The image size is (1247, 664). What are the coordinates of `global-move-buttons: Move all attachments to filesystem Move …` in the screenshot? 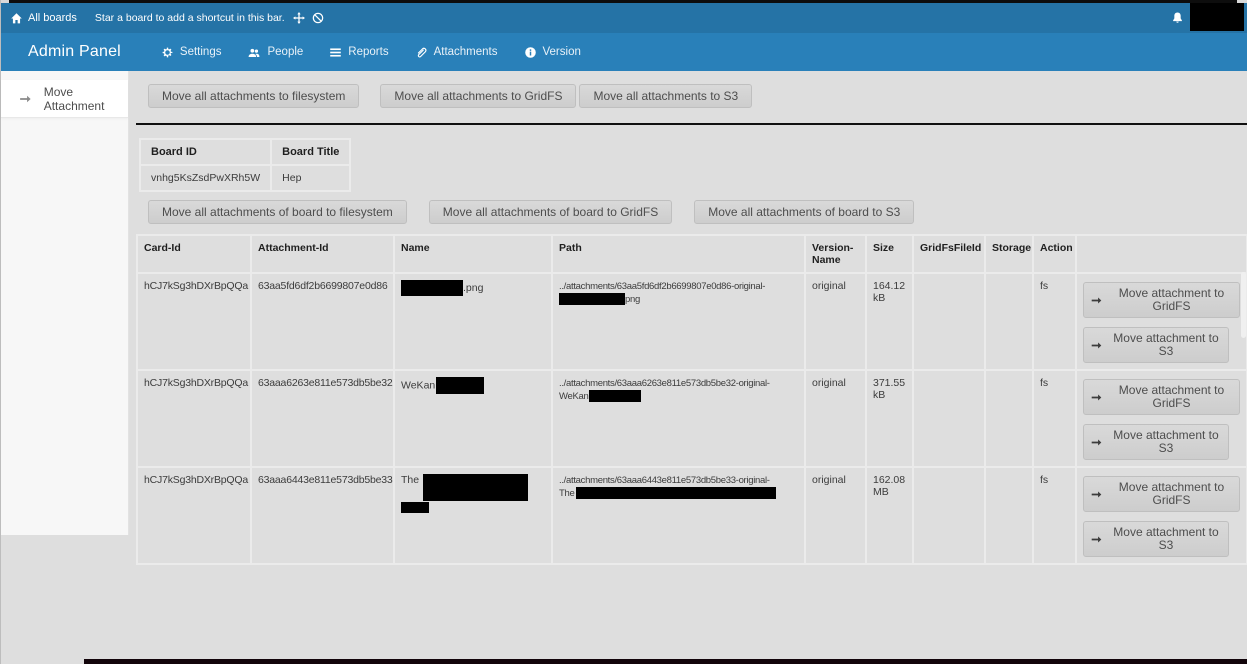 It's located at (691, 96).